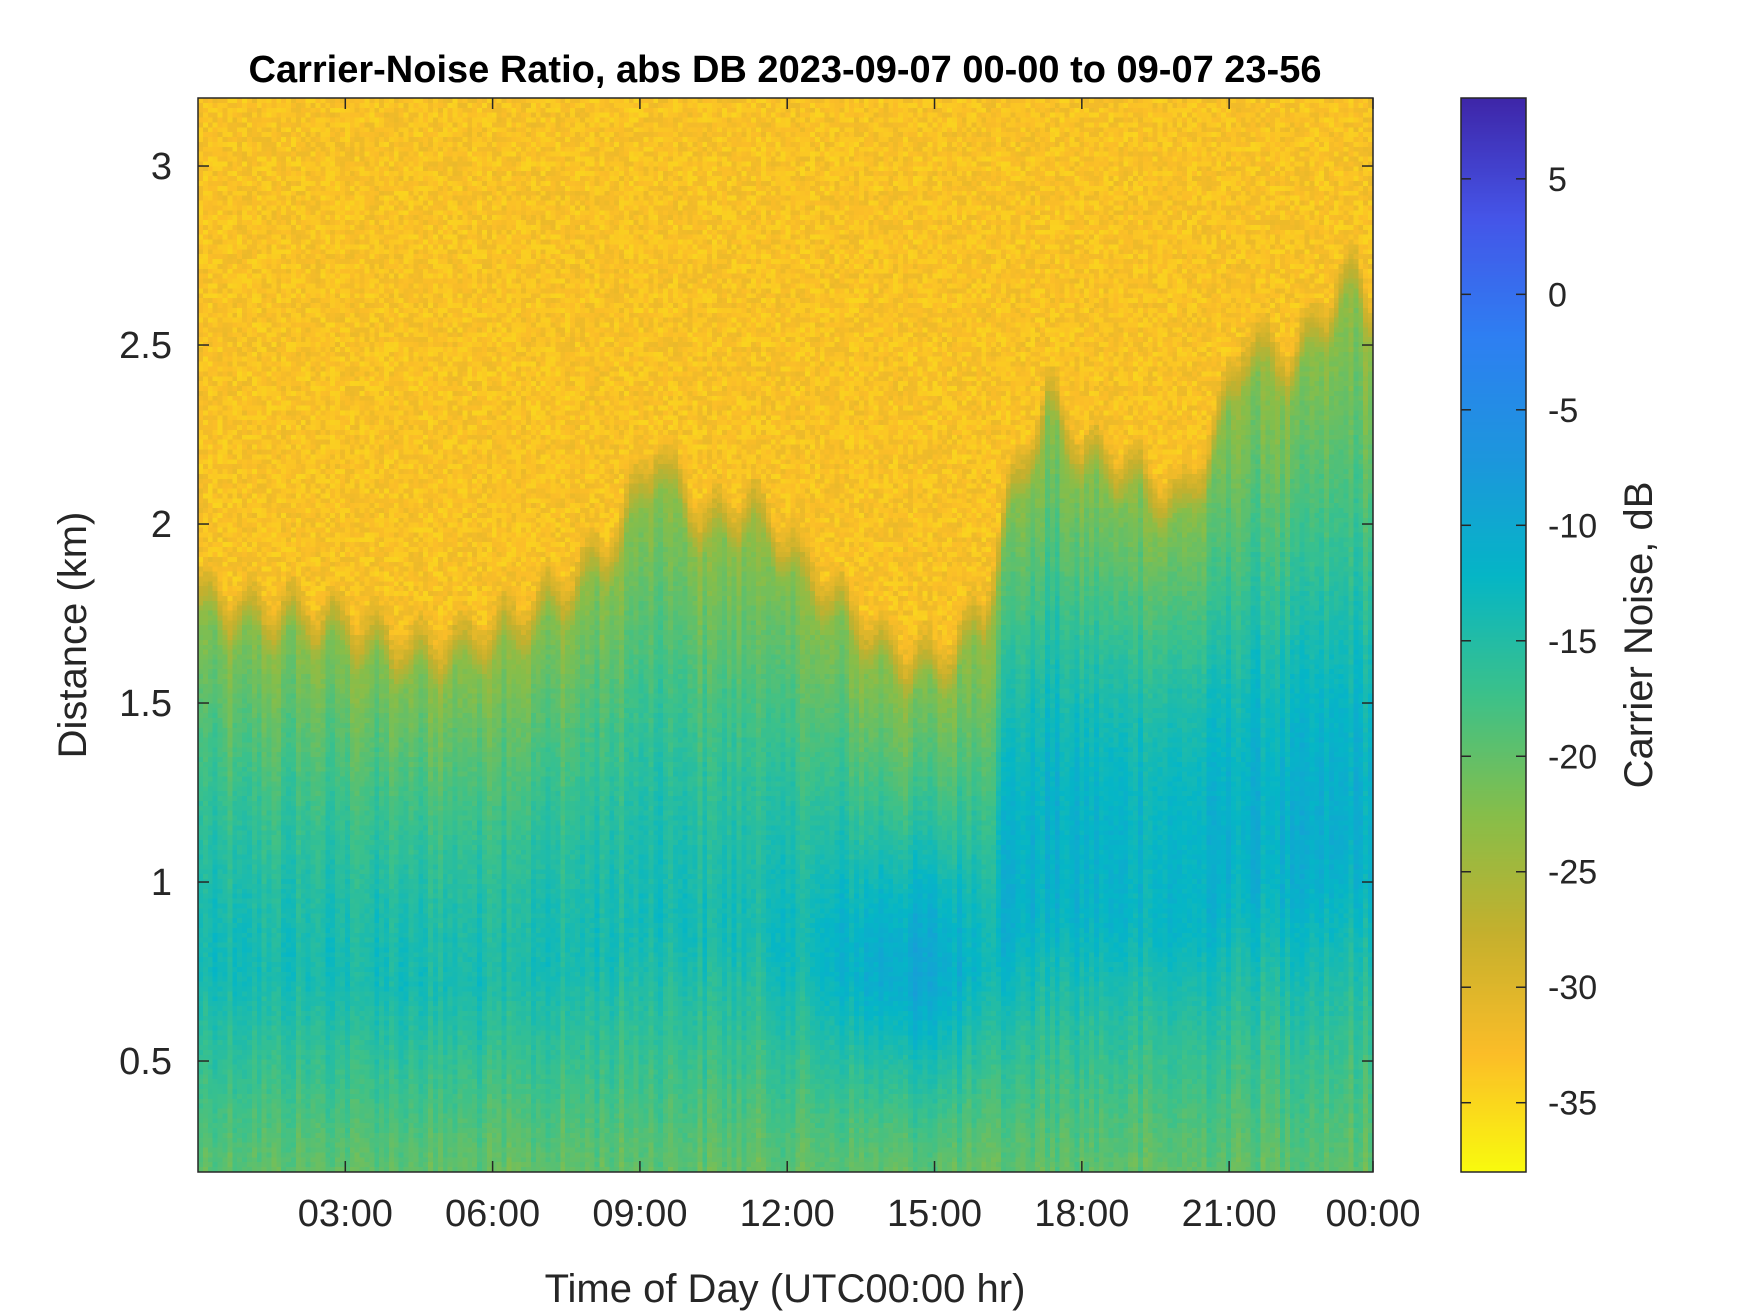 This screenshot has height=1313, width=1750. I want to click on colorbar-tick-label: -5, so click(1563, 411).